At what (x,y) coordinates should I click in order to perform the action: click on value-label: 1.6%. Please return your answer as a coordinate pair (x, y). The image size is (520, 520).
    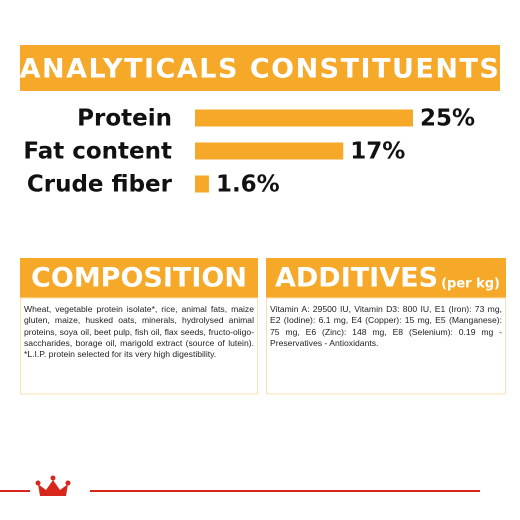
    Looking at the image, I should click on (248, 185).